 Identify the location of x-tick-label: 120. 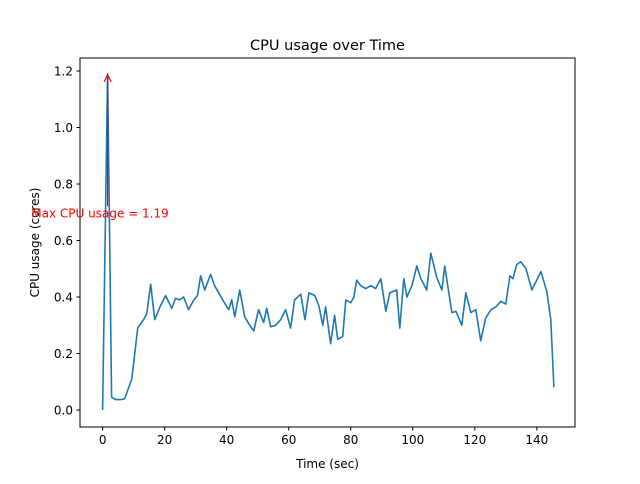
(474, 440).